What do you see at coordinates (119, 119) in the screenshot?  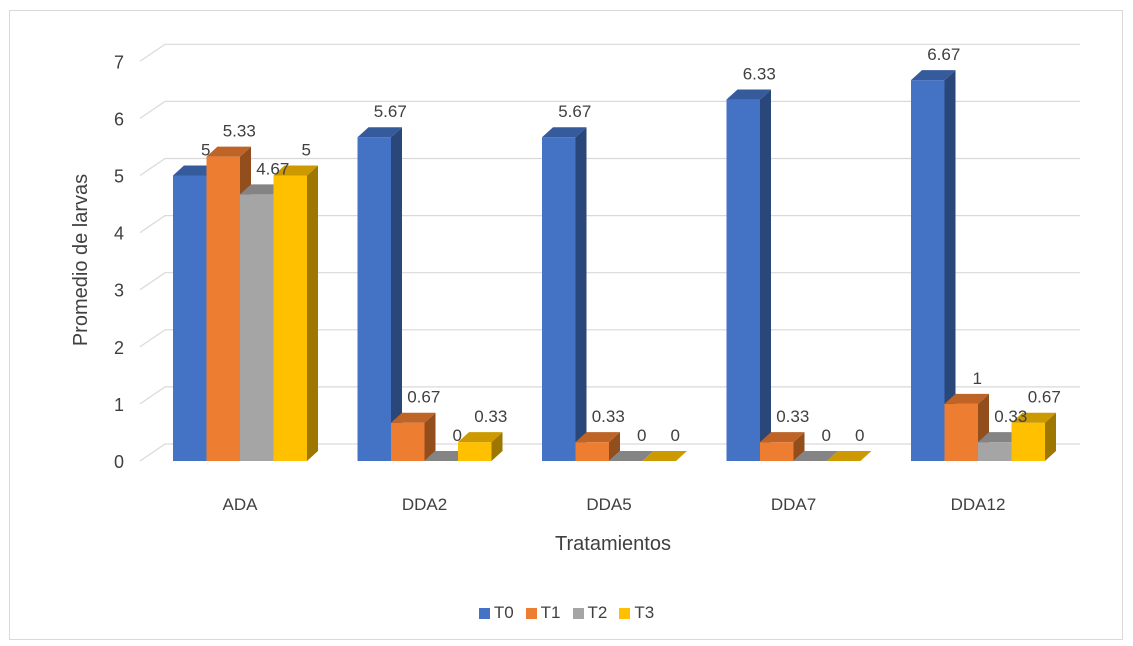 I see `y-tick-label: 6` at bounding box center [119, 119].